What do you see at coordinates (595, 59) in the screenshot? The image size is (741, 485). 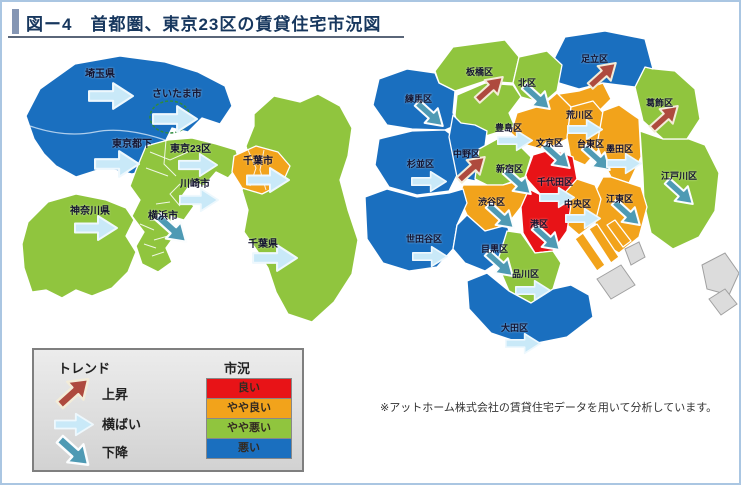 I see `ward-label-adachi: 足立区` at bounding box center [595, 59].